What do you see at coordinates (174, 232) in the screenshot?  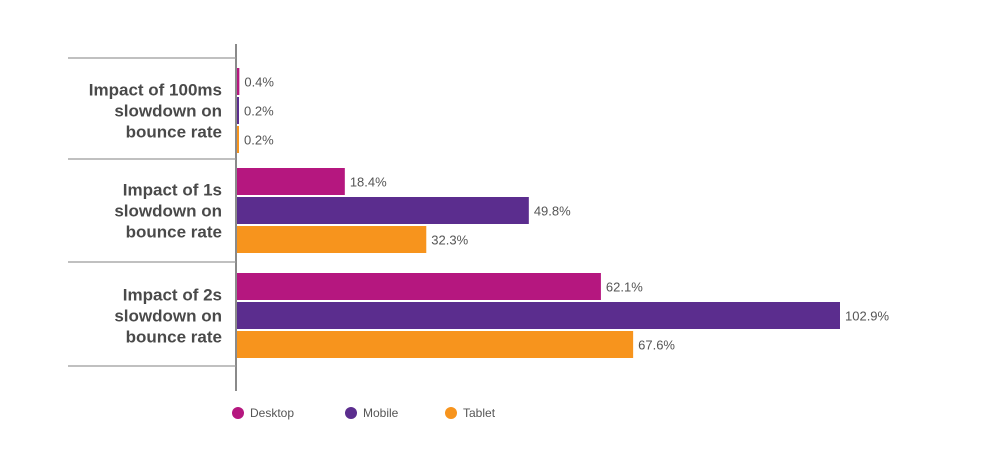 I see `category-label-1-2: bounce rate` at bounding box center [174, 232].